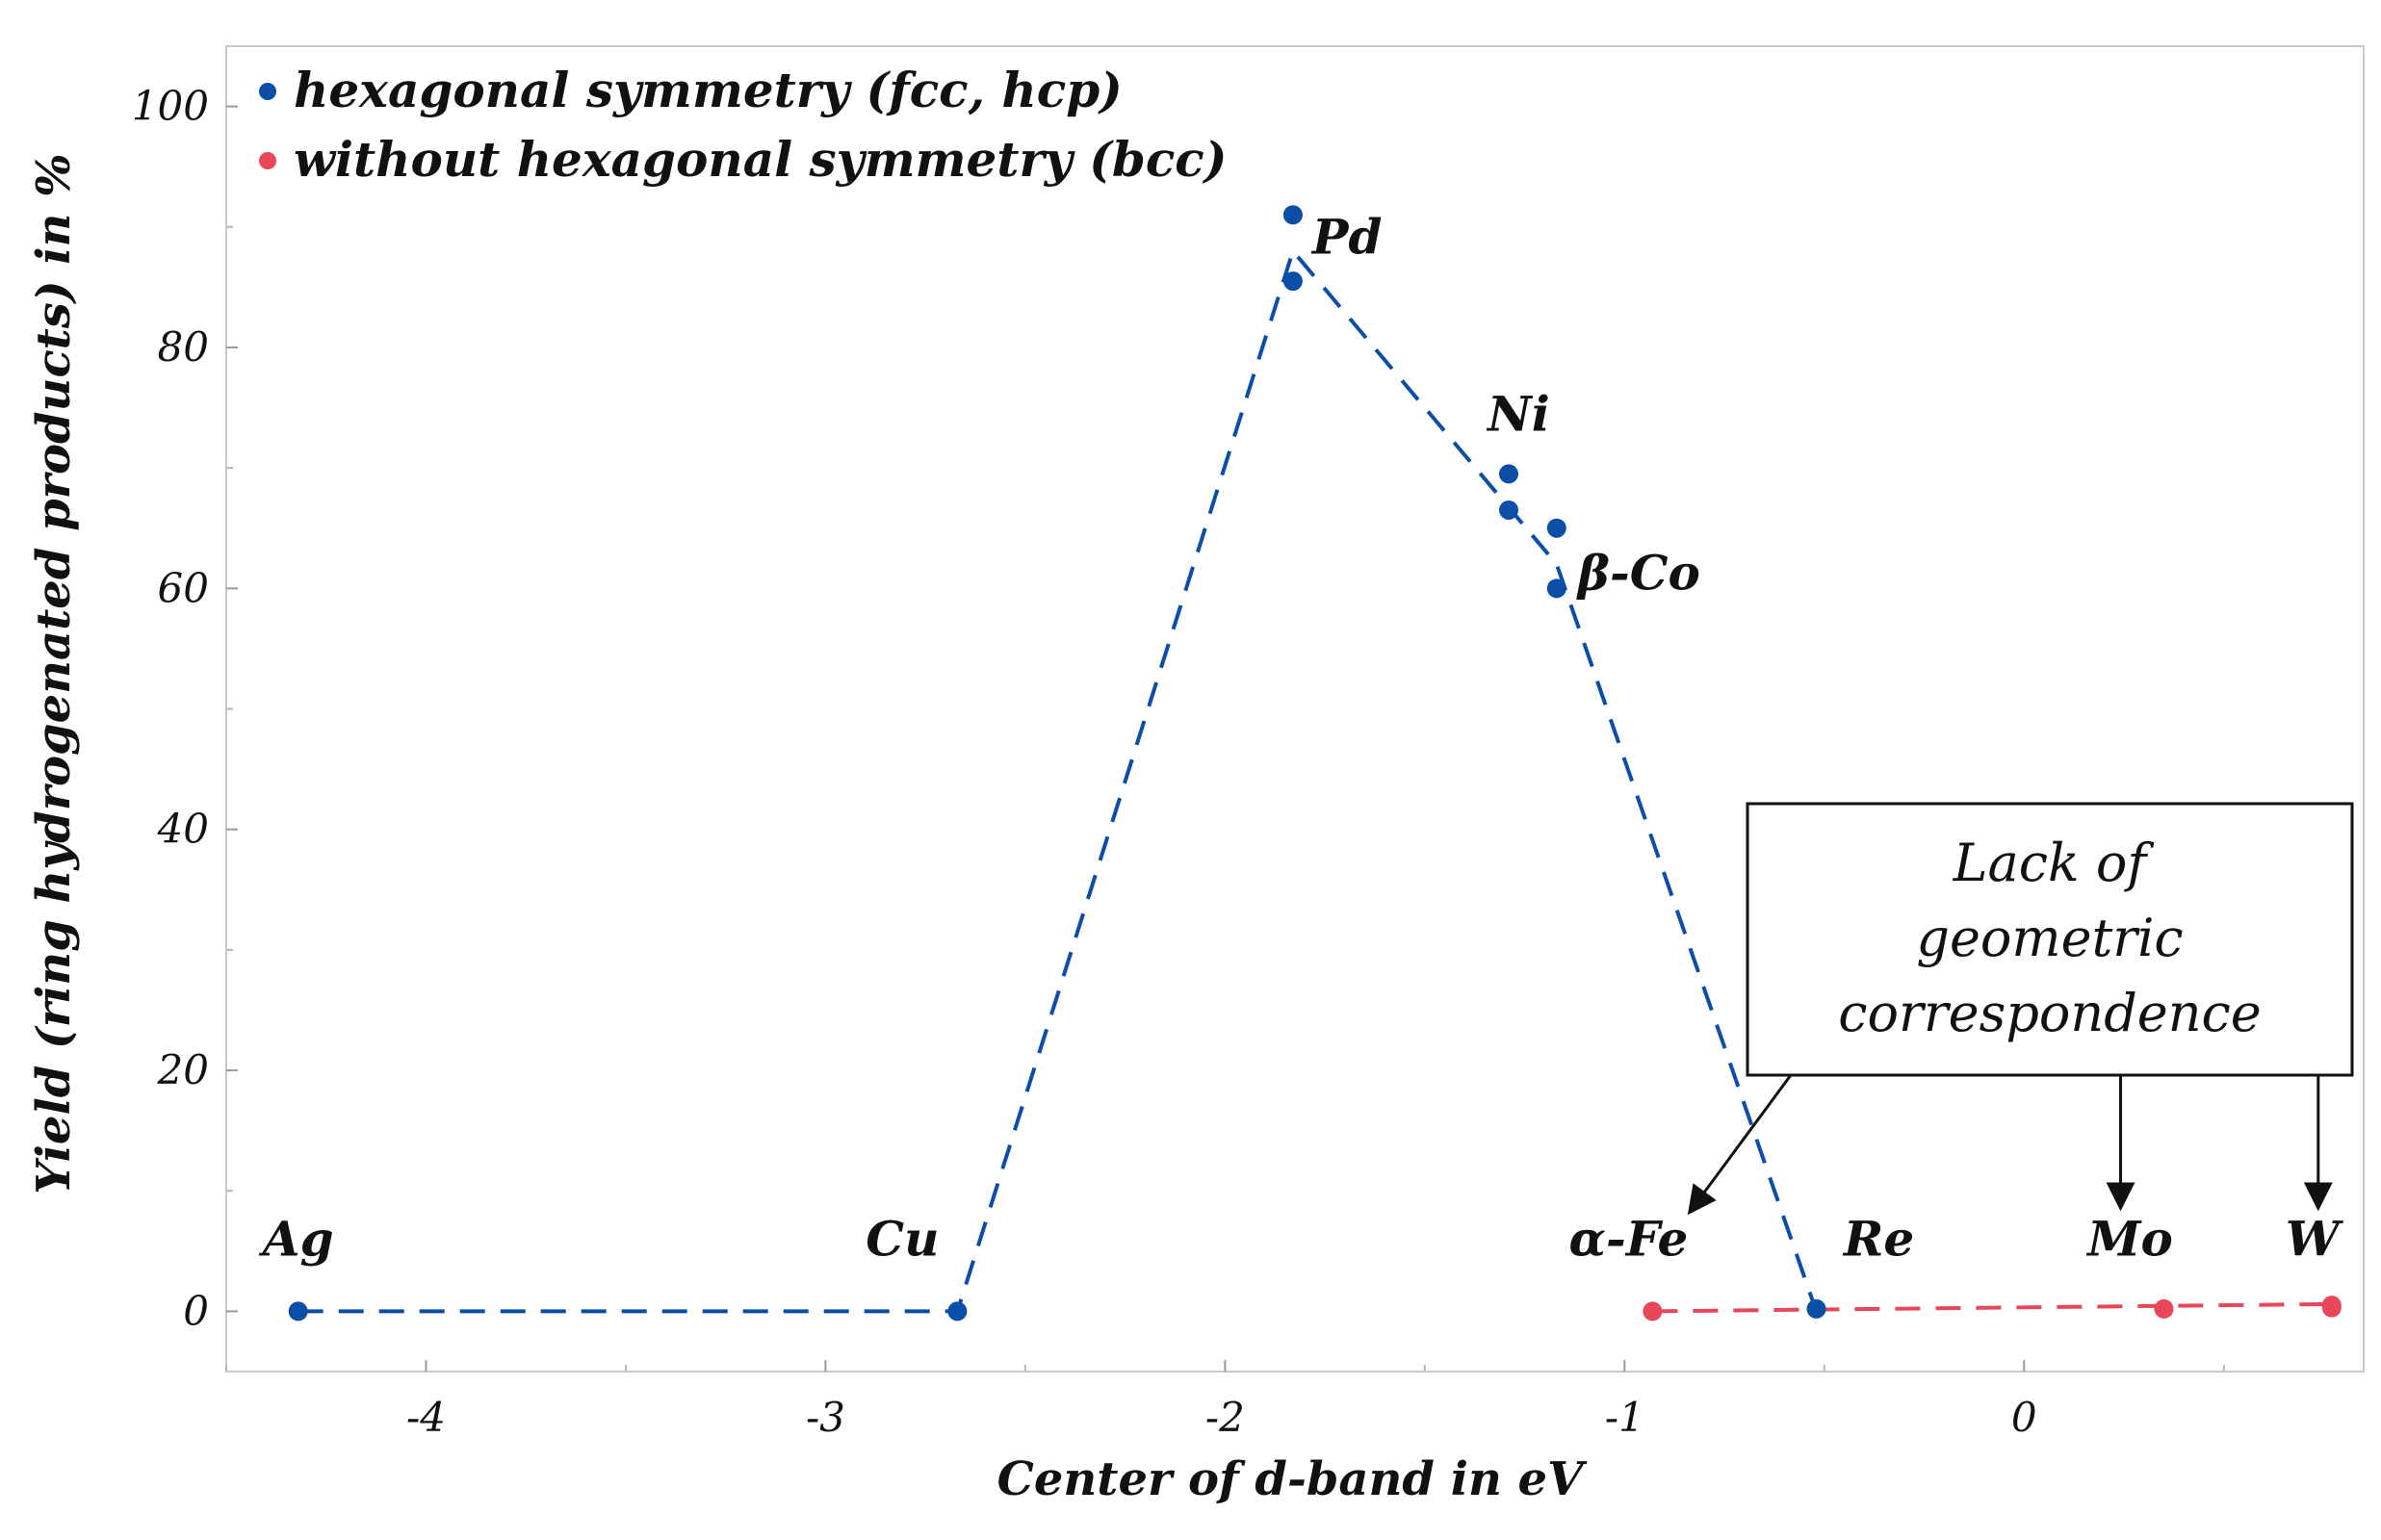  Describe the element at coordinates (183, 587) in the screenshot. I see `y-tick-label: 60` at that location.